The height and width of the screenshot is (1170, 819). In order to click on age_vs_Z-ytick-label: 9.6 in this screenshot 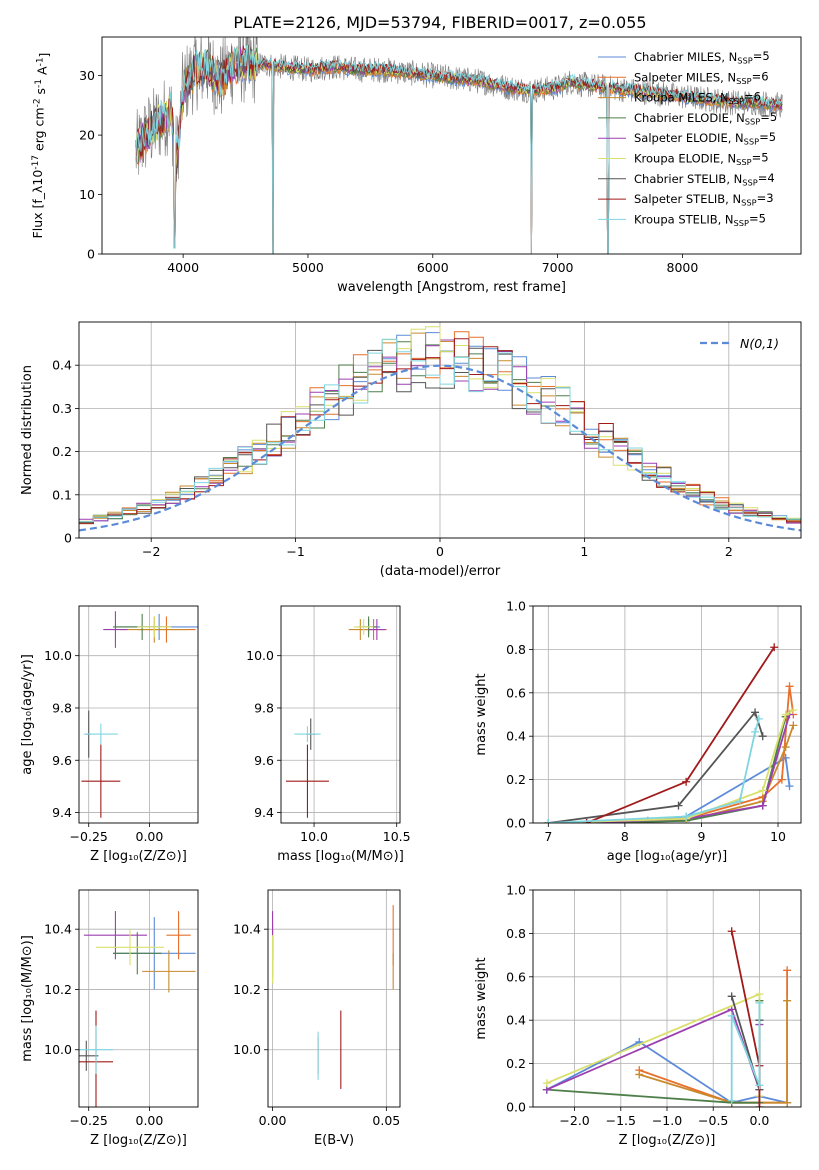, I will do `click(62, 760)`.